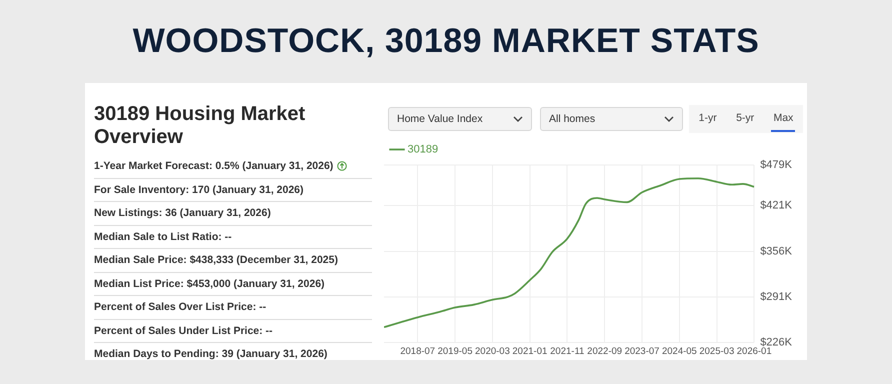  Describe the element at coordinates (455, 351) in the screenshot. I see `x-tick-label: 2019-05` at that location.